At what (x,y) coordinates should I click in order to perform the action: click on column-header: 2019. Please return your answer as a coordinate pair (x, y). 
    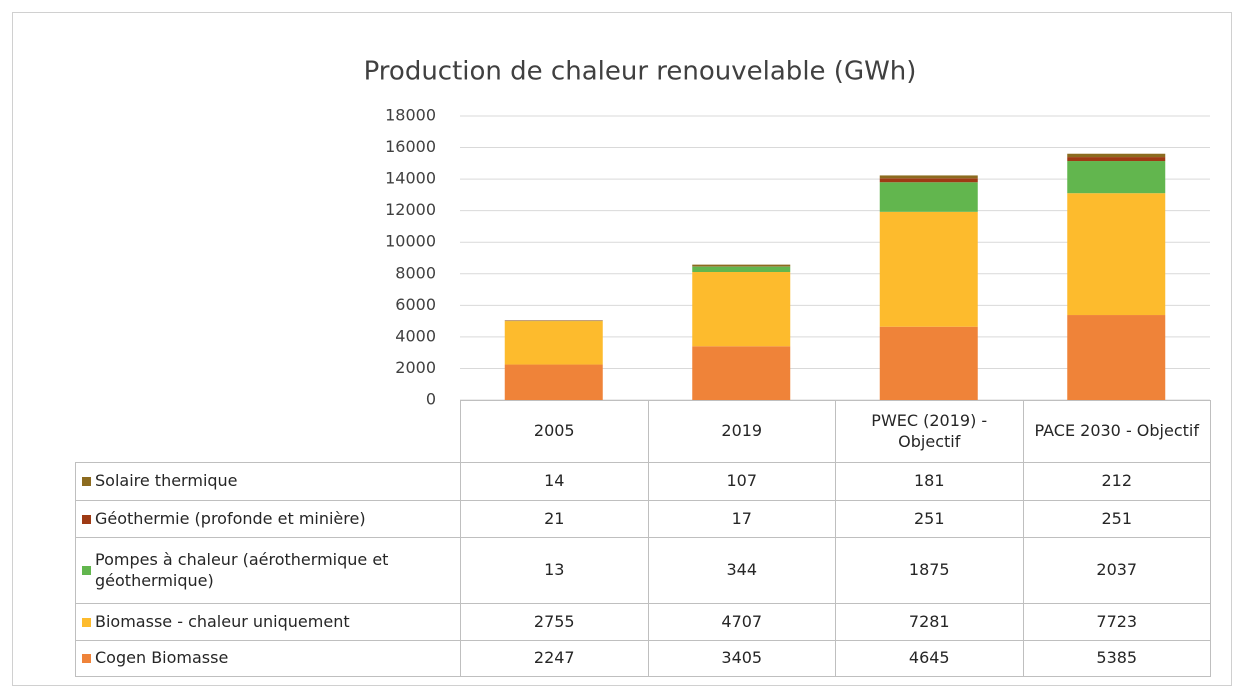
    Looking at the image, I should click on (741, 431).